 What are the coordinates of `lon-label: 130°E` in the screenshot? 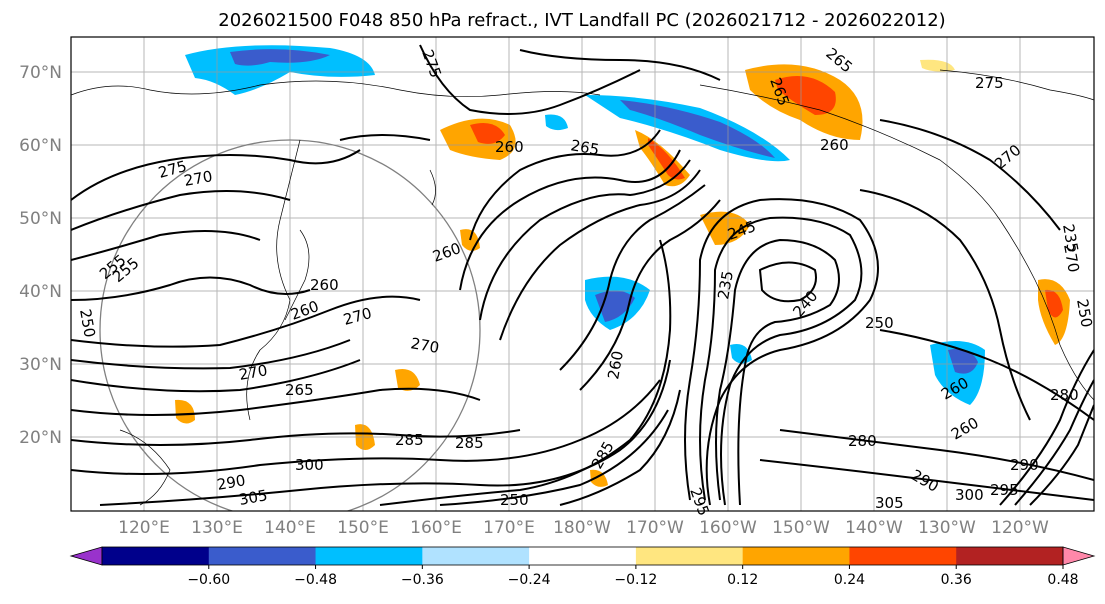 It's located at (217, 528).